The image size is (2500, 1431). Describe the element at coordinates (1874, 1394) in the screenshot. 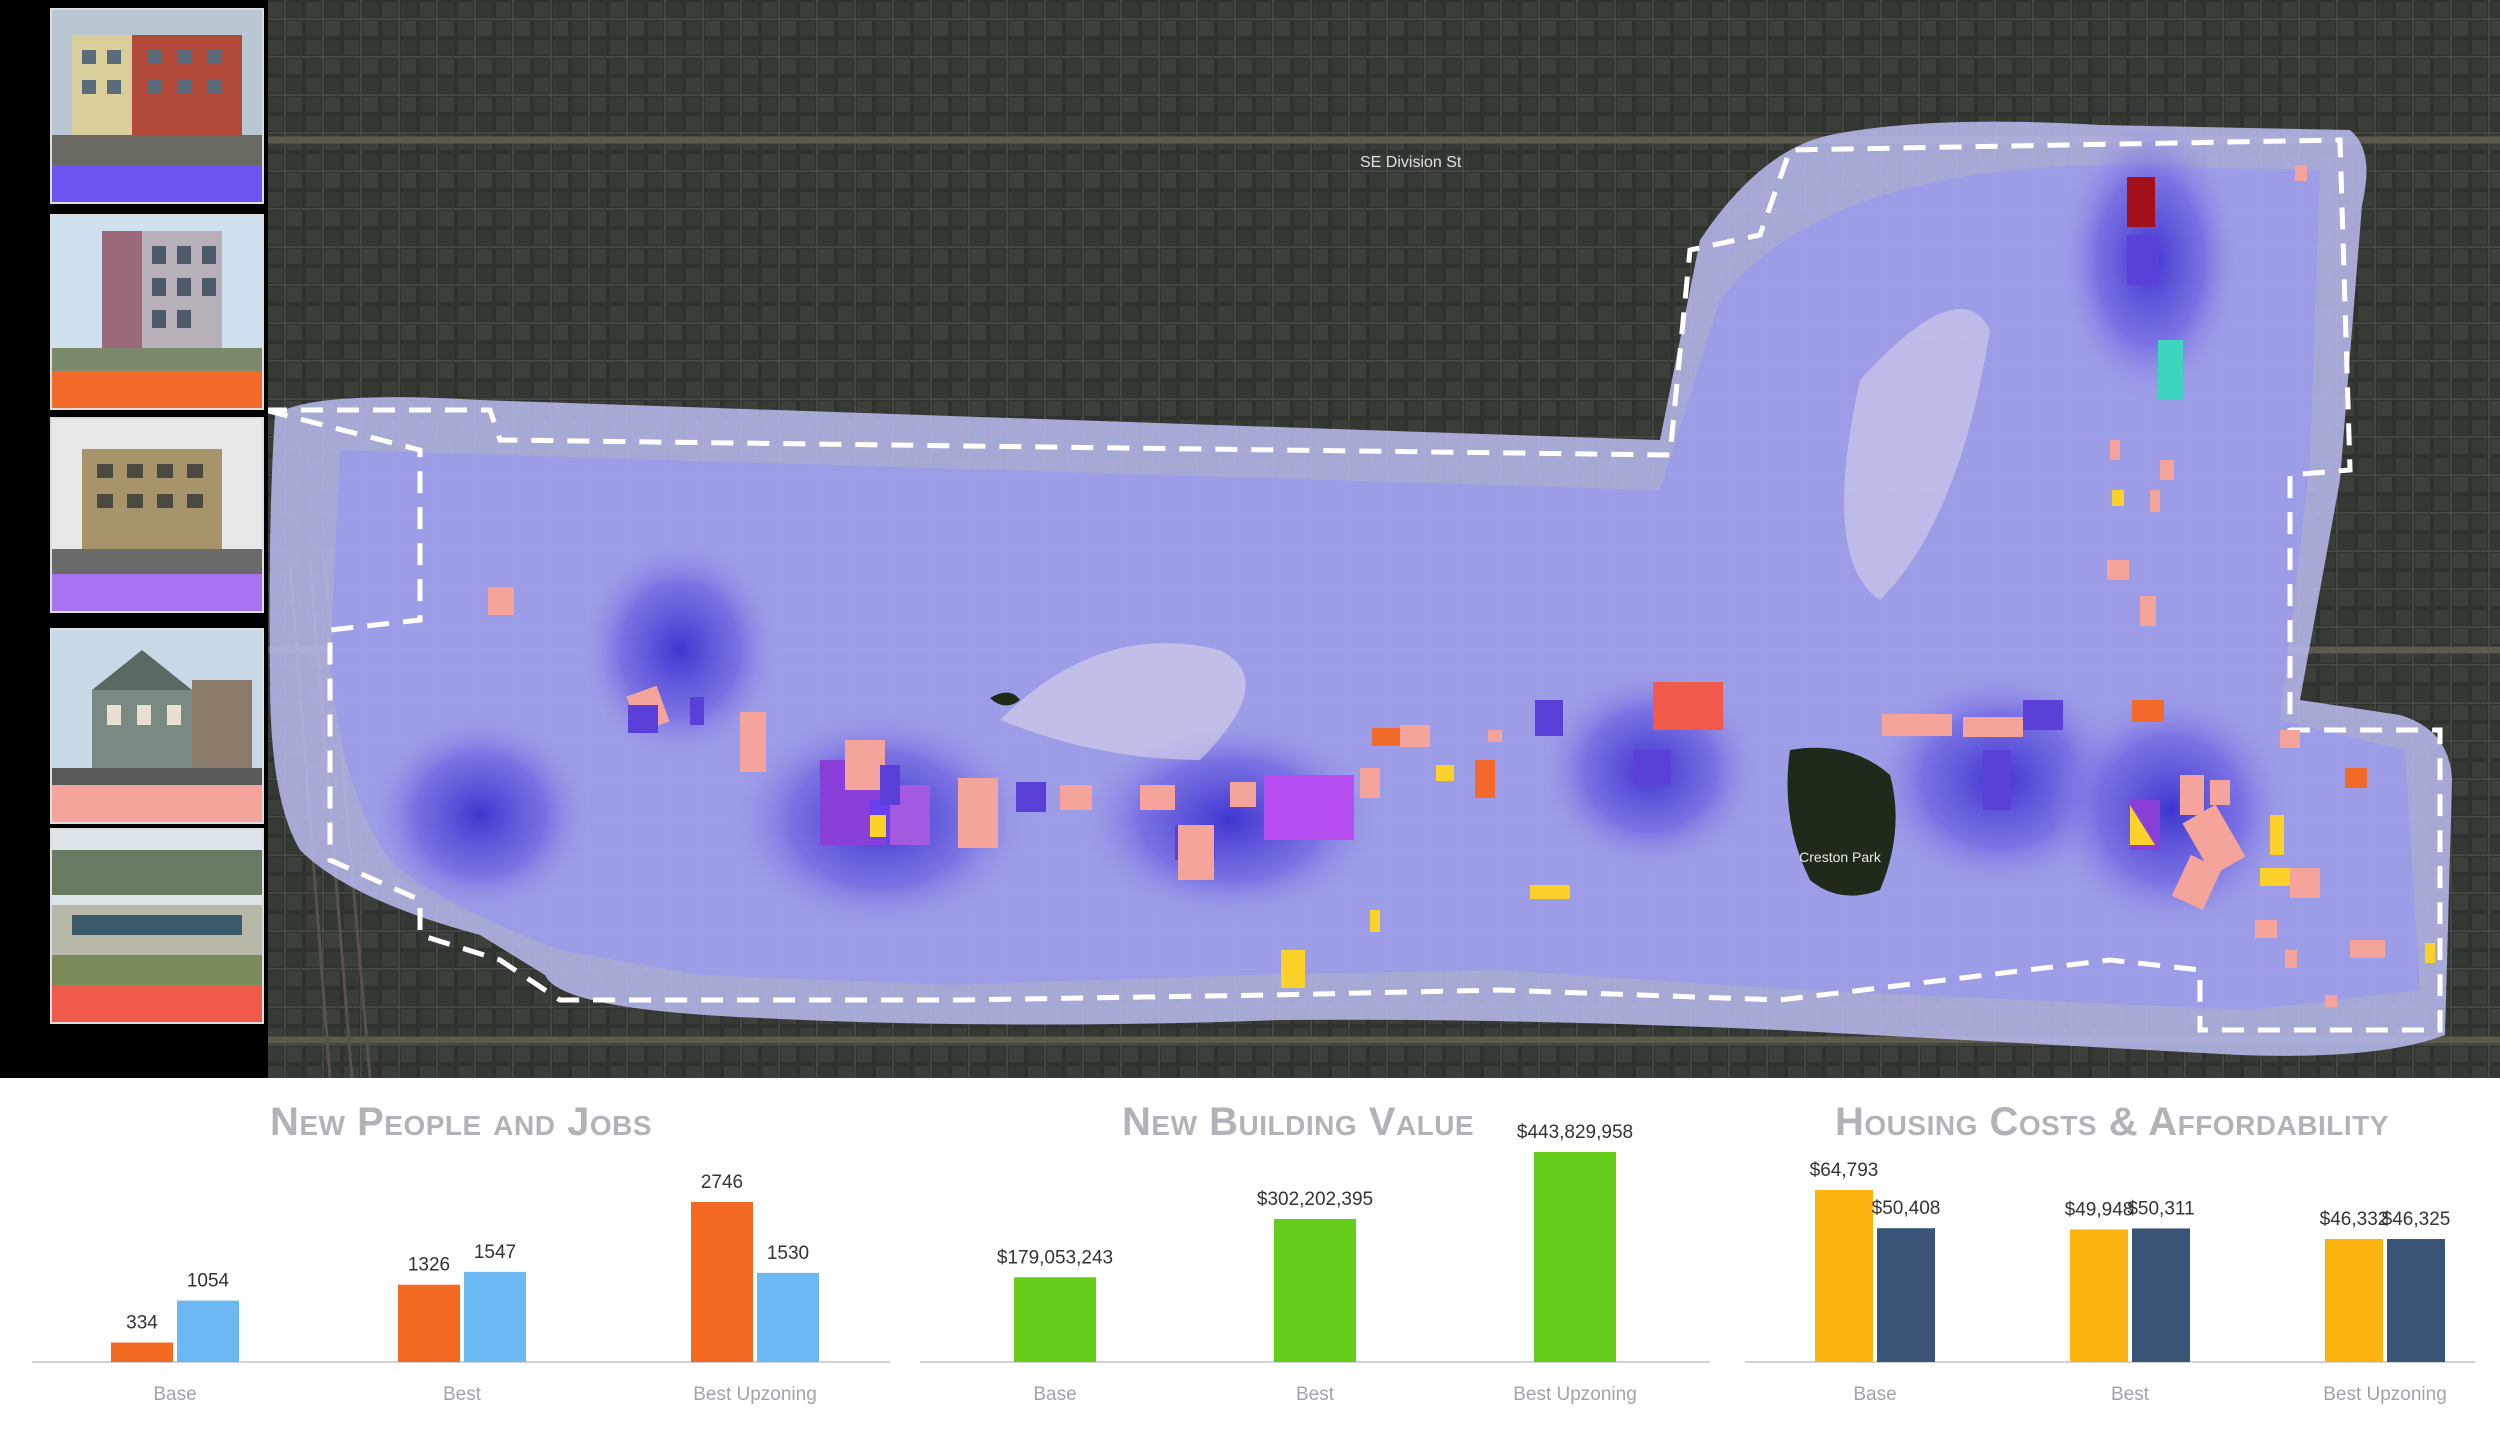

I see `chart-2-category-label: Base` at that location.